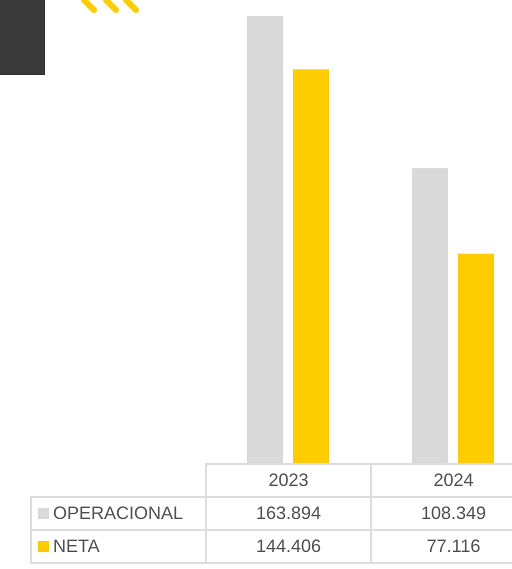 The height and width of the screenshot is (569, 512). What do you see at coordinates (441, 513) in the screenshot?
I see `data-label: 108.349` at bounding box center [441, 513].